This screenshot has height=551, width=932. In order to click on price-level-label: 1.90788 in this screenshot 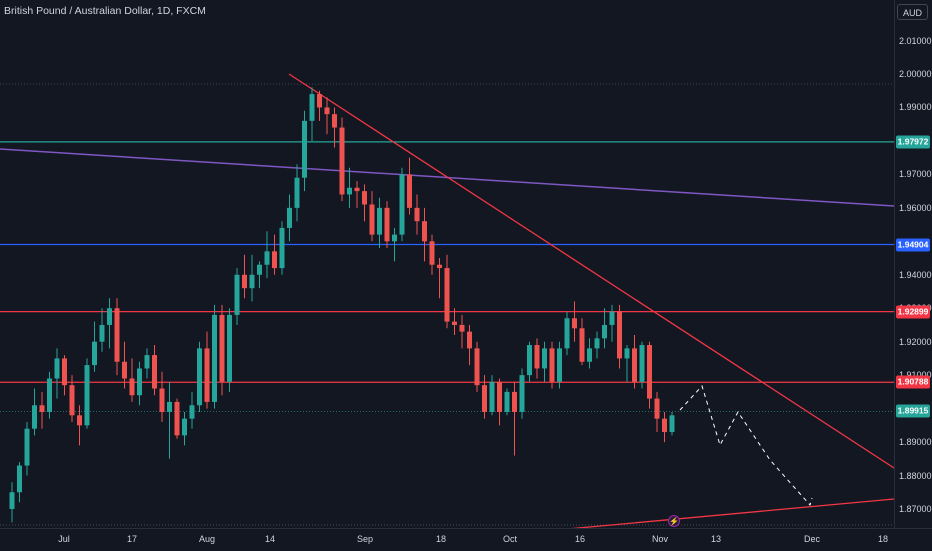, I will do `click(913, 382)`.